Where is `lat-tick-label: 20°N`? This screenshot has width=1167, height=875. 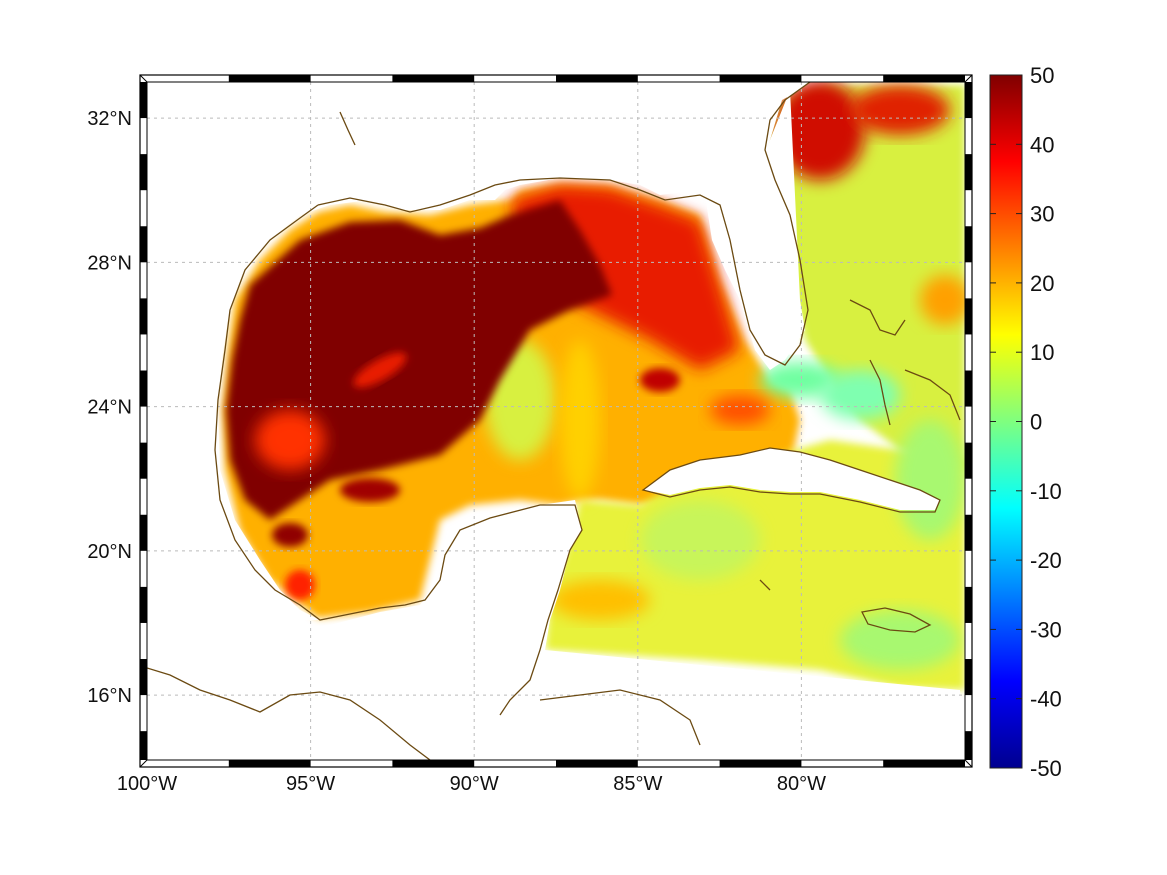 lat-tick-label: 20°N is located at coordinates (109, 552).